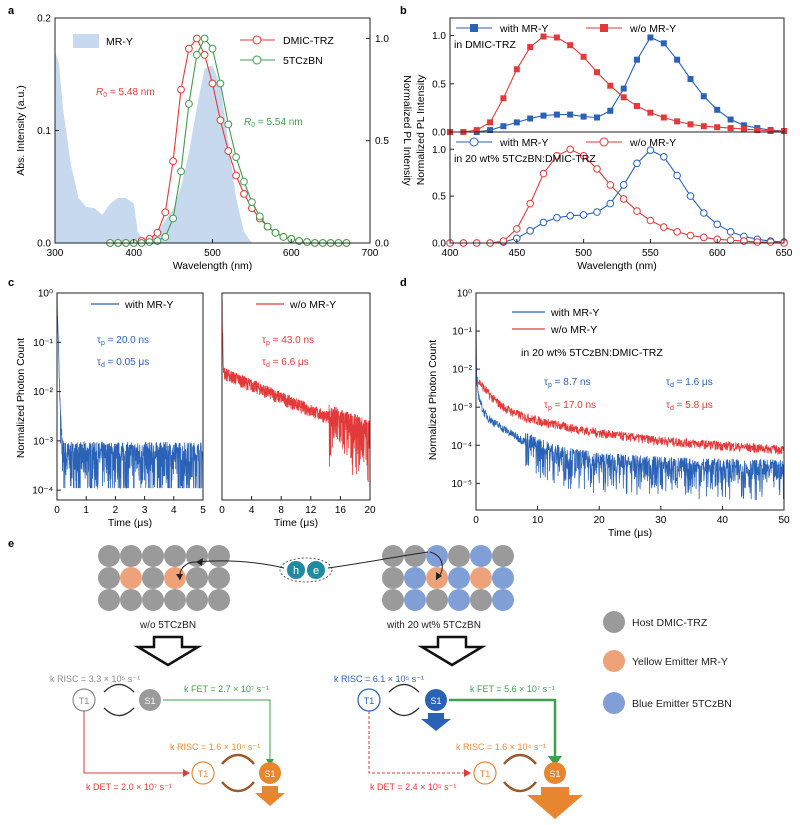 The width and height of the screenshot is (800, 825). What do you see at coordinates (175, 578) in the screenshot?
I see `emitter-site` at bounding box center [175, 578].